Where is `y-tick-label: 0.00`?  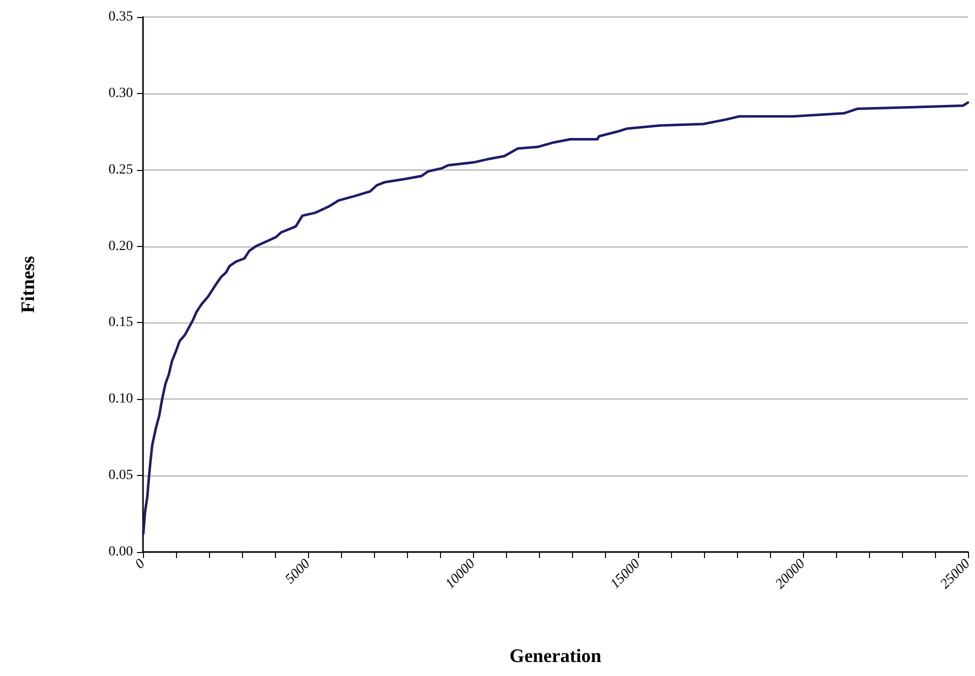
y-tick-label: 0.00 is located at coordinates (120, 552).